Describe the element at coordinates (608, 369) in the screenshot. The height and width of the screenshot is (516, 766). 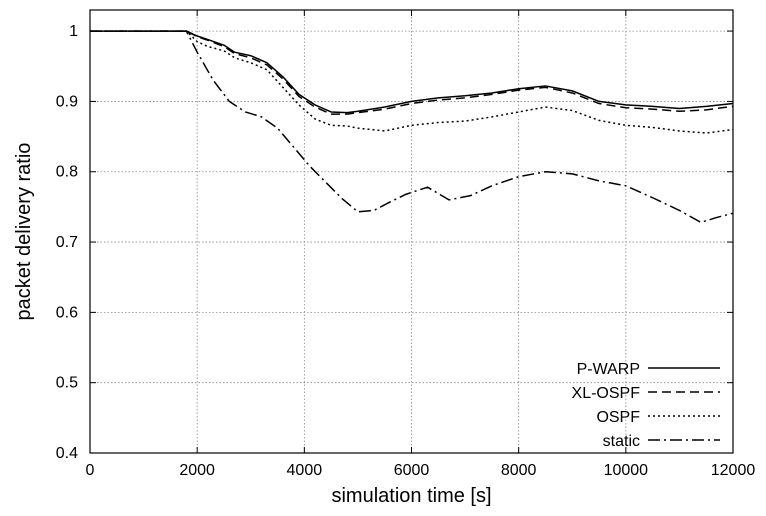
I see `legend-label: P-WARP` at that location.